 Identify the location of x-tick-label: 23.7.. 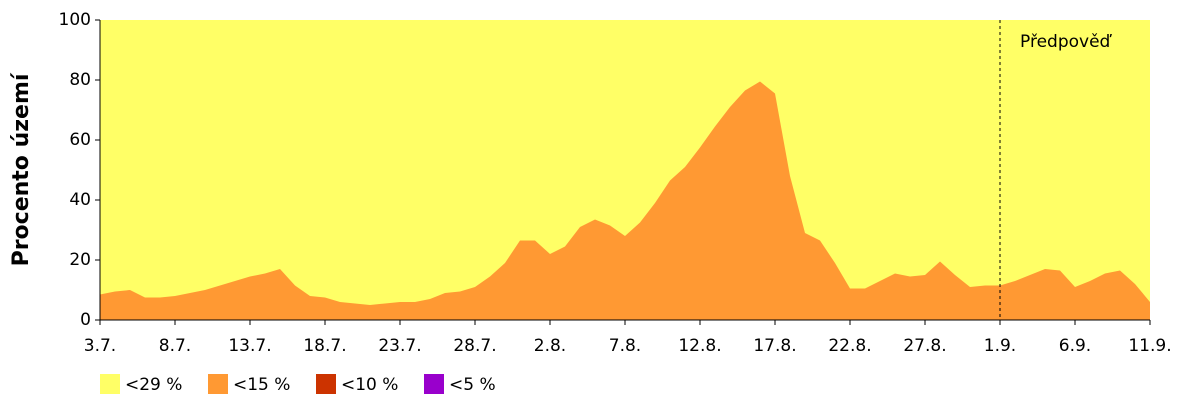
(399, 346).